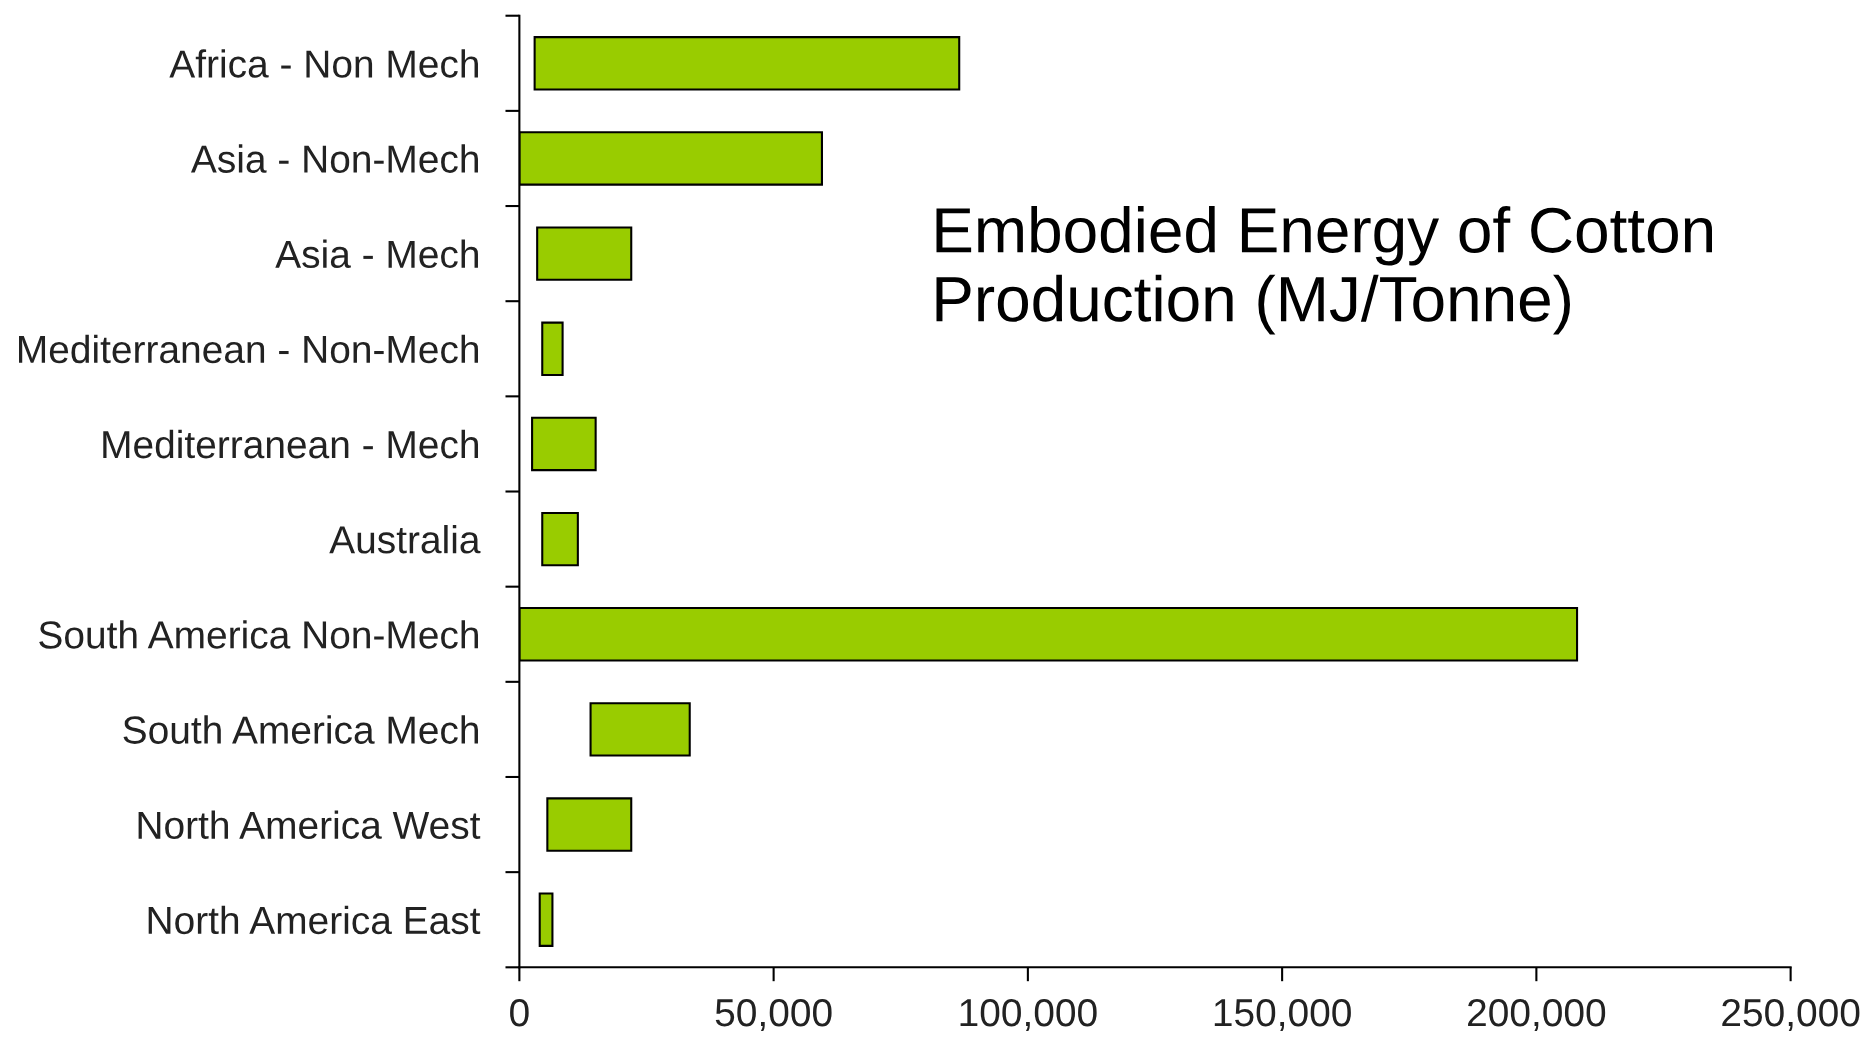 The height and width of the screenshot is (1048, 1875). What do you see at coordinates (314, 920) in the screenshot?
I see `y-tick-label: North America East` at bounding box center [314, 920].